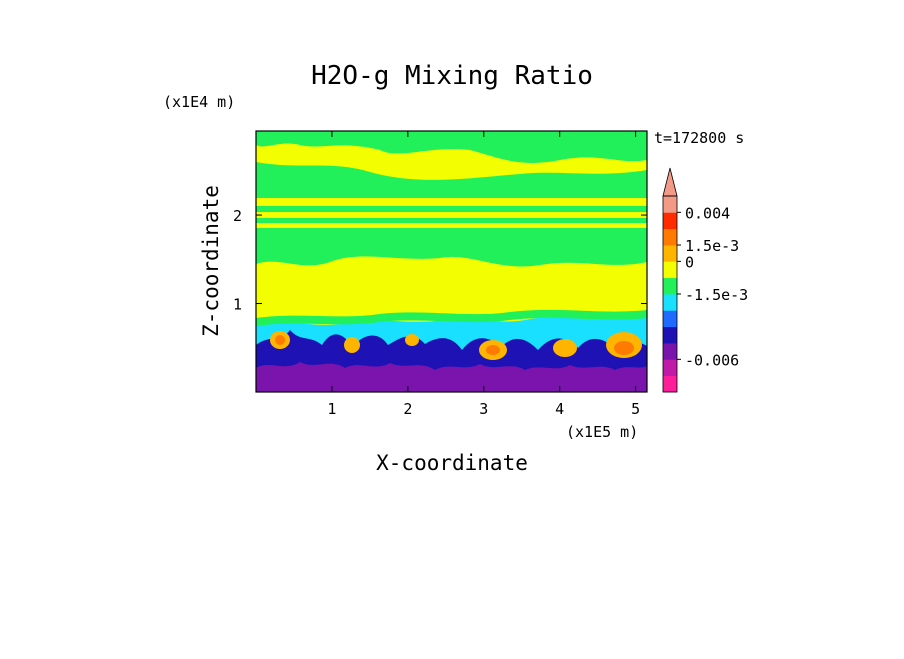 This screenshot has height=659, width=904. I want to click on x-axis-unit: (x1E5 m), so click(602, 432).